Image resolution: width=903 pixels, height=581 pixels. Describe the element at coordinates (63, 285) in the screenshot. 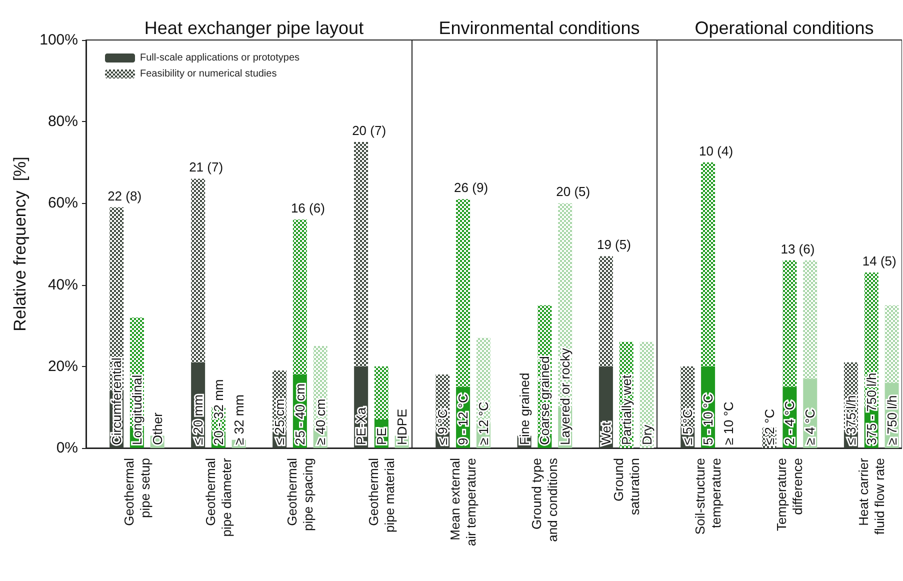

I see `y-tick-label: 40%` at that location.